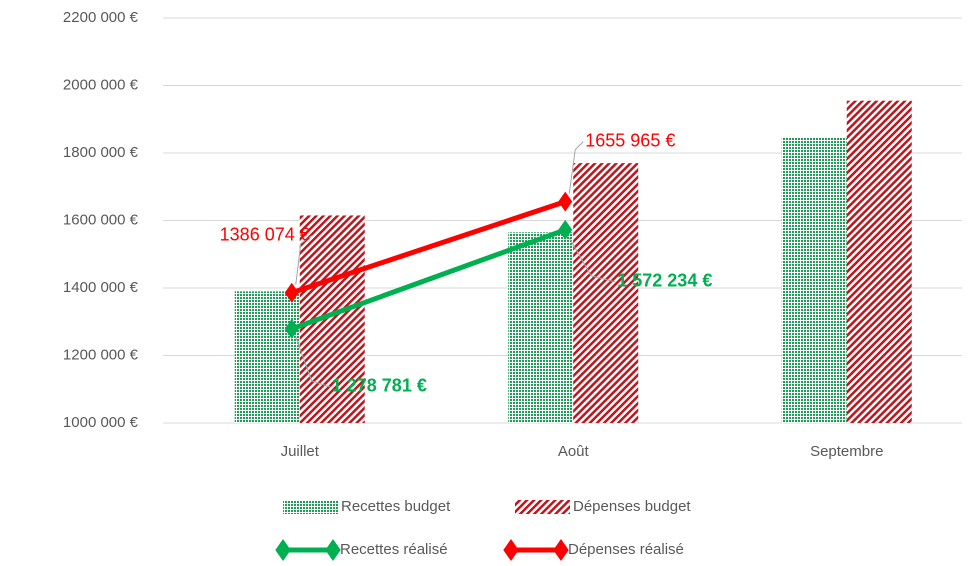 The height and width of the screenshot is (566, 973). Describe the element at coordinates (379, 386) in the screenshot. I see `data-label: 1 278 781 €` at that location.